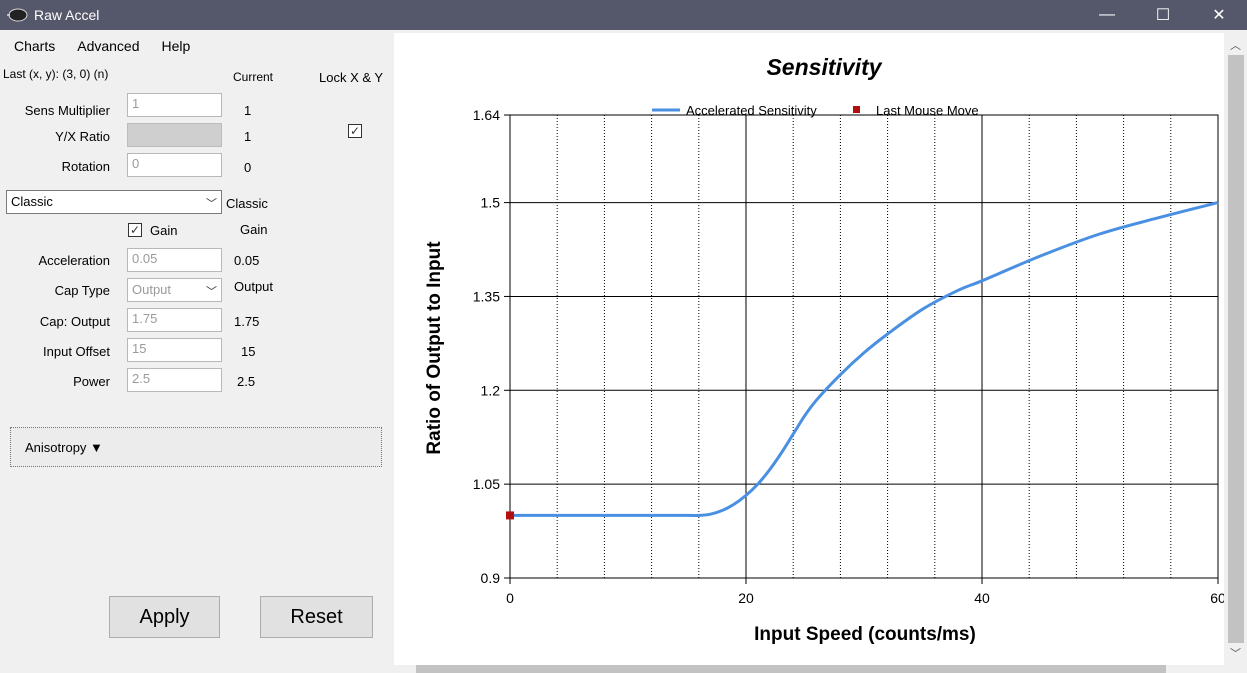 This screenshot has width=1247, height=673. I want to click on menu-charts: Charts, so click(35, 46).